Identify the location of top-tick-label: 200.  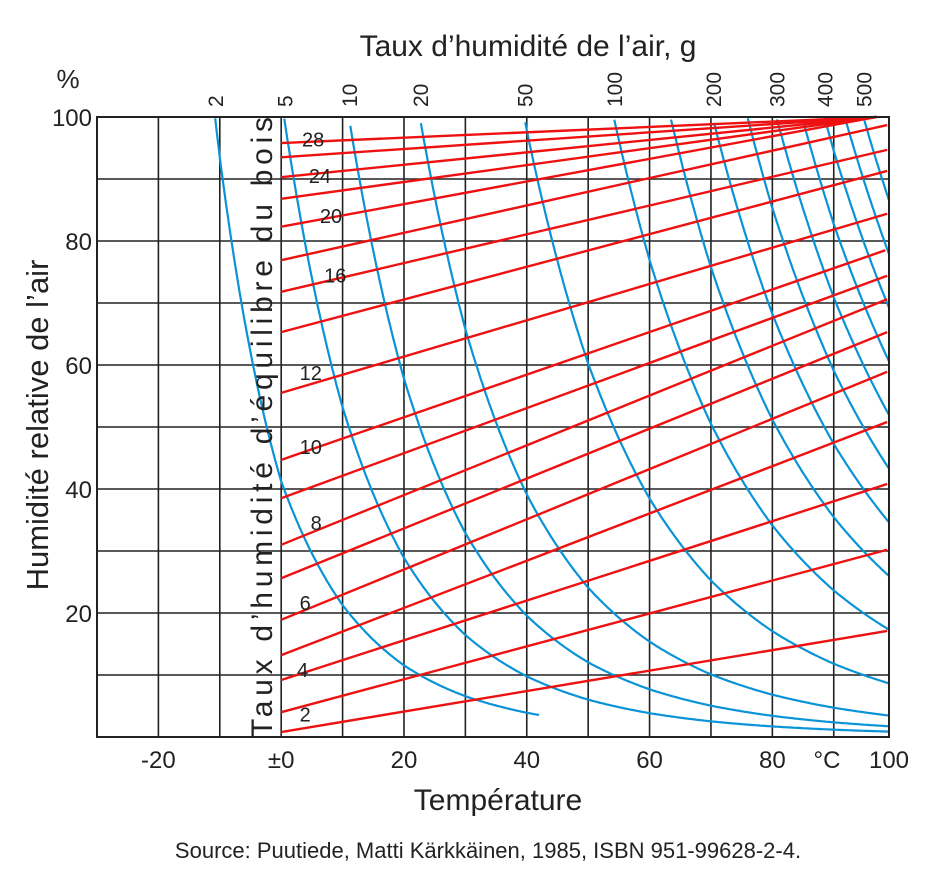
(714, 89).